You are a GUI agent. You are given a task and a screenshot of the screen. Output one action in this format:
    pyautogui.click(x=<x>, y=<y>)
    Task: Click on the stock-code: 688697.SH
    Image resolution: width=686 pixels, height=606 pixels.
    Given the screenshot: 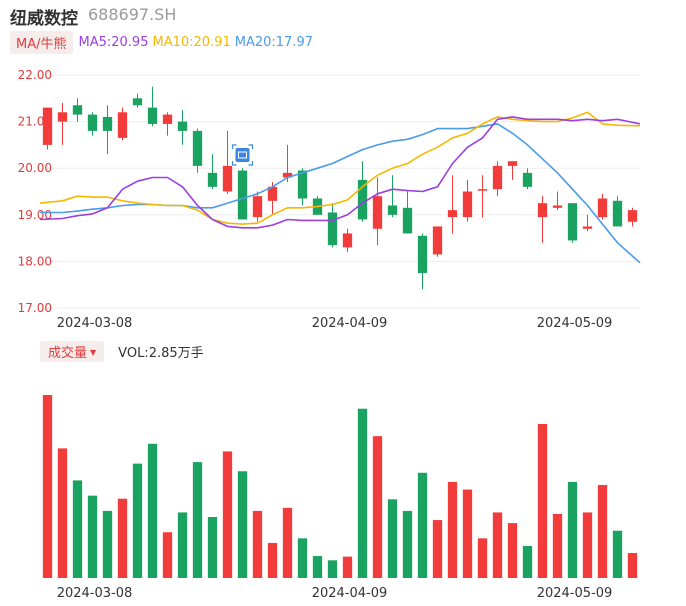 What is the action you would take?
    pyautogui.click(x=132, y=14)
    